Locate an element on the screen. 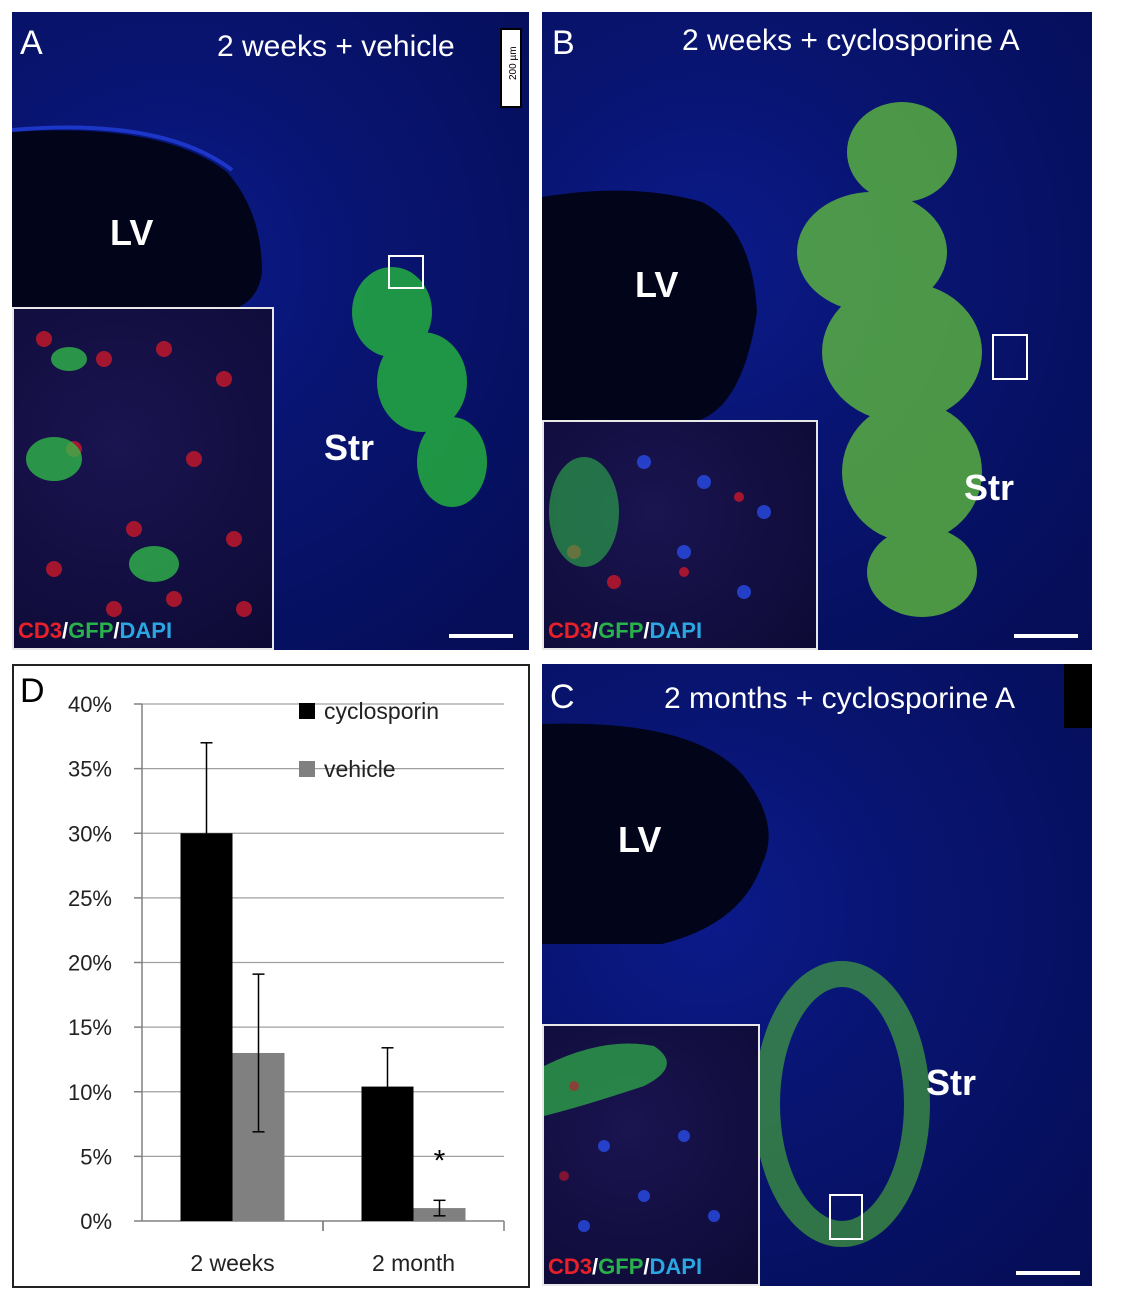 The image size is (1125, 1300). panel-a-scale-bar is located at coordinates (481, 636).